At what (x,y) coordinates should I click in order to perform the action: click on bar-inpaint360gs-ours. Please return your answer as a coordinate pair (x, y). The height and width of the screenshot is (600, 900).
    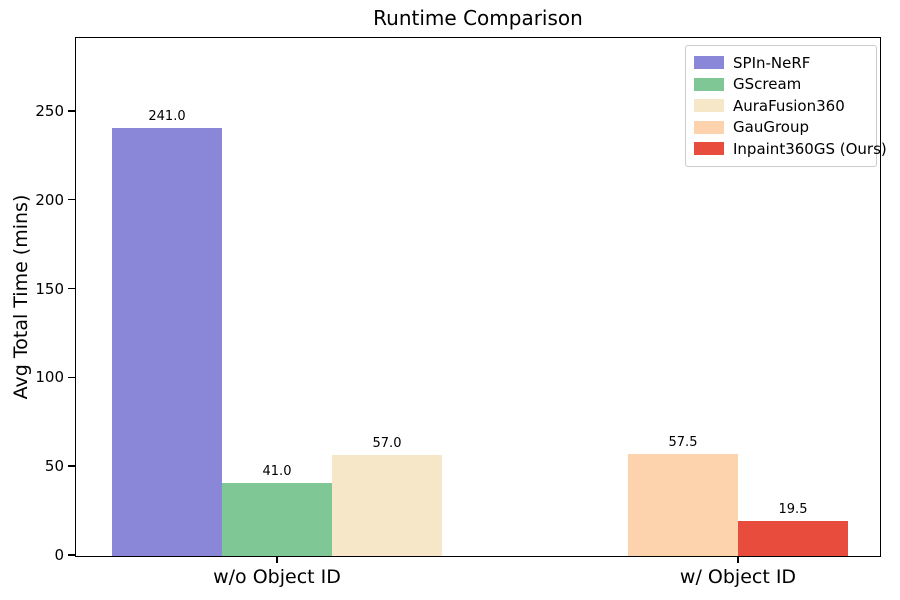
    Looking at the image, I should click on (793, 538).